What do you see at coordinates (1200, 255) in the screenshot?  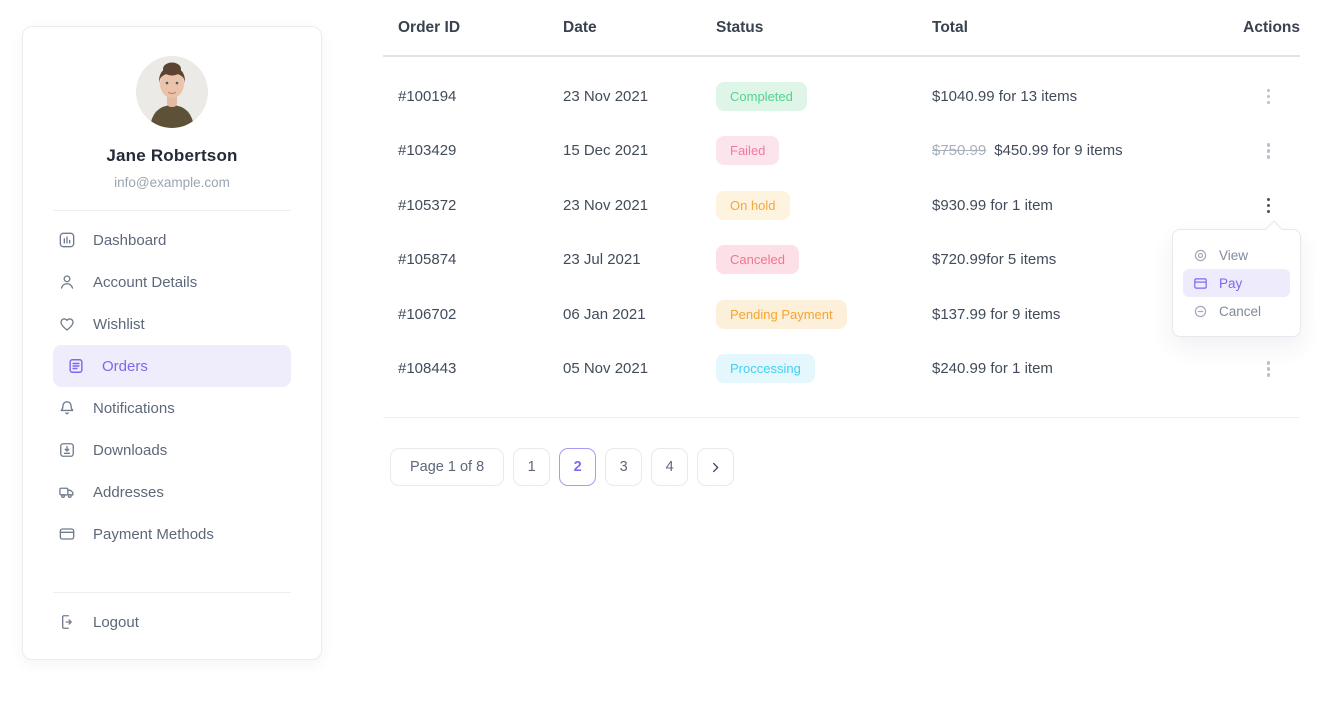 I see `eye-icon` at bounding box center [1200, 255].